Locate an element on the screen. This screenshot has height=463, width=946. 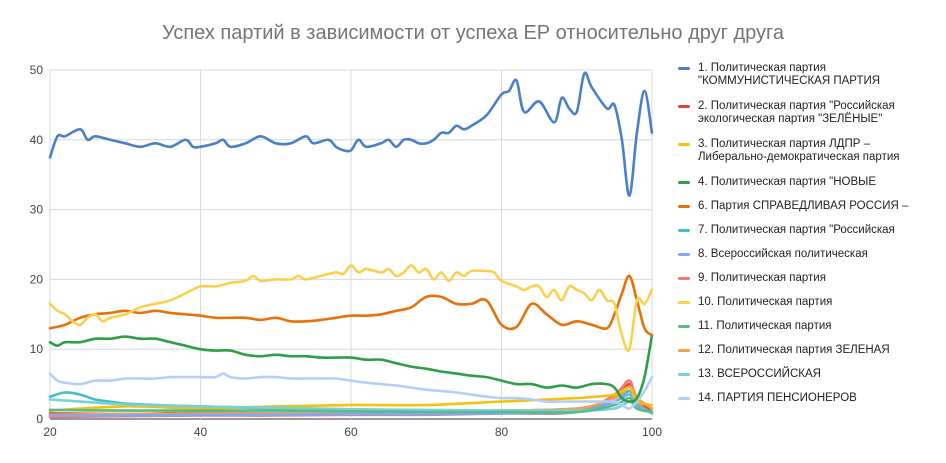
legend-item: 4. Политическая партия "НОВЫЕ is located at coordinates (809, 188).